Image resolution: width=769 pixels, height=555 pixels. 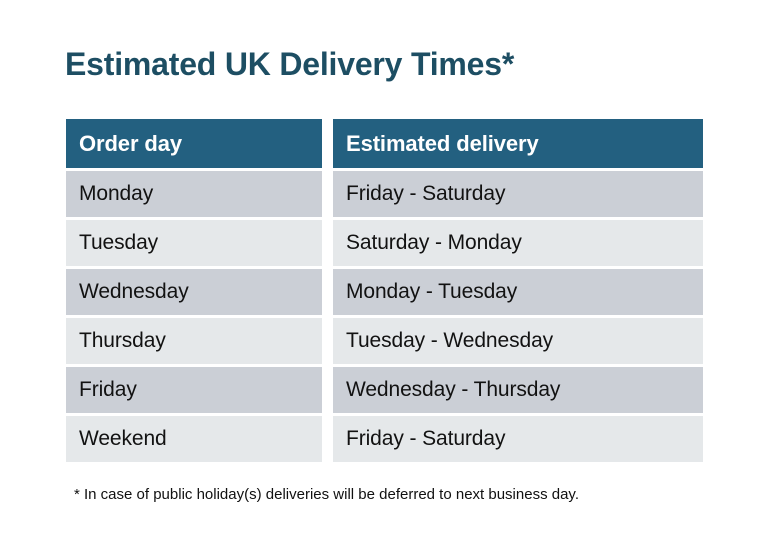 I want to click on table-cell-order-day: Wednesday, so click(x=194, y=292).